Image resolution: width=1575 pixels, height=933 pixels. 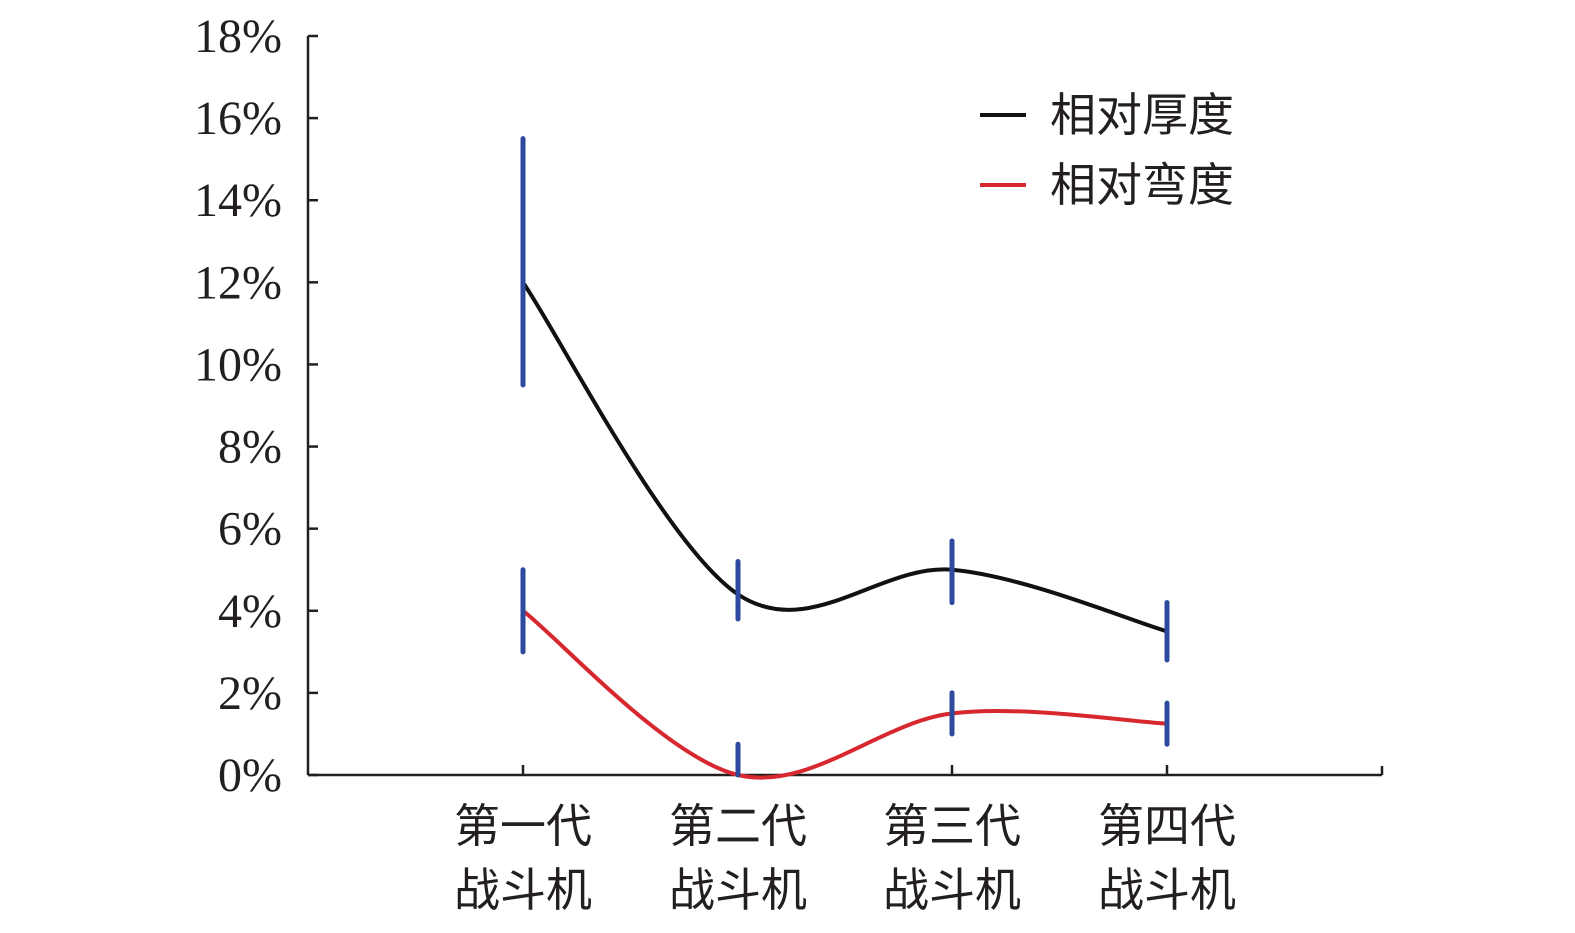 What do you see at coordinates (238, 282) in the screenshot?
I see `y-tick-label: 12%` at bounding box center [238, 282].